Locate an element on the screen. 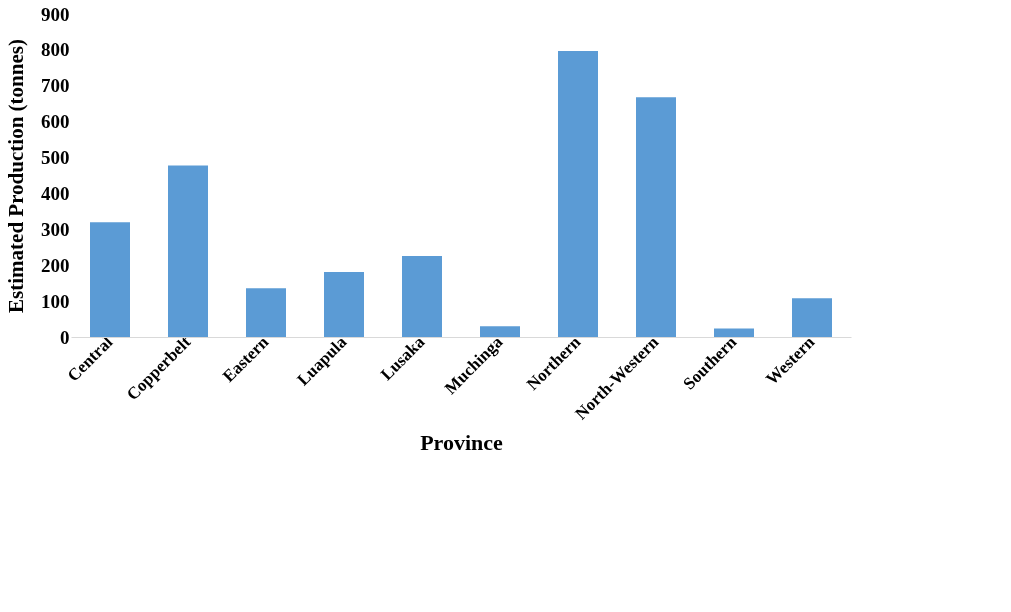 The image size is (1011, 612). y-axis-title: Estimated Production (tonnes) is located at coordinates (16, 176).